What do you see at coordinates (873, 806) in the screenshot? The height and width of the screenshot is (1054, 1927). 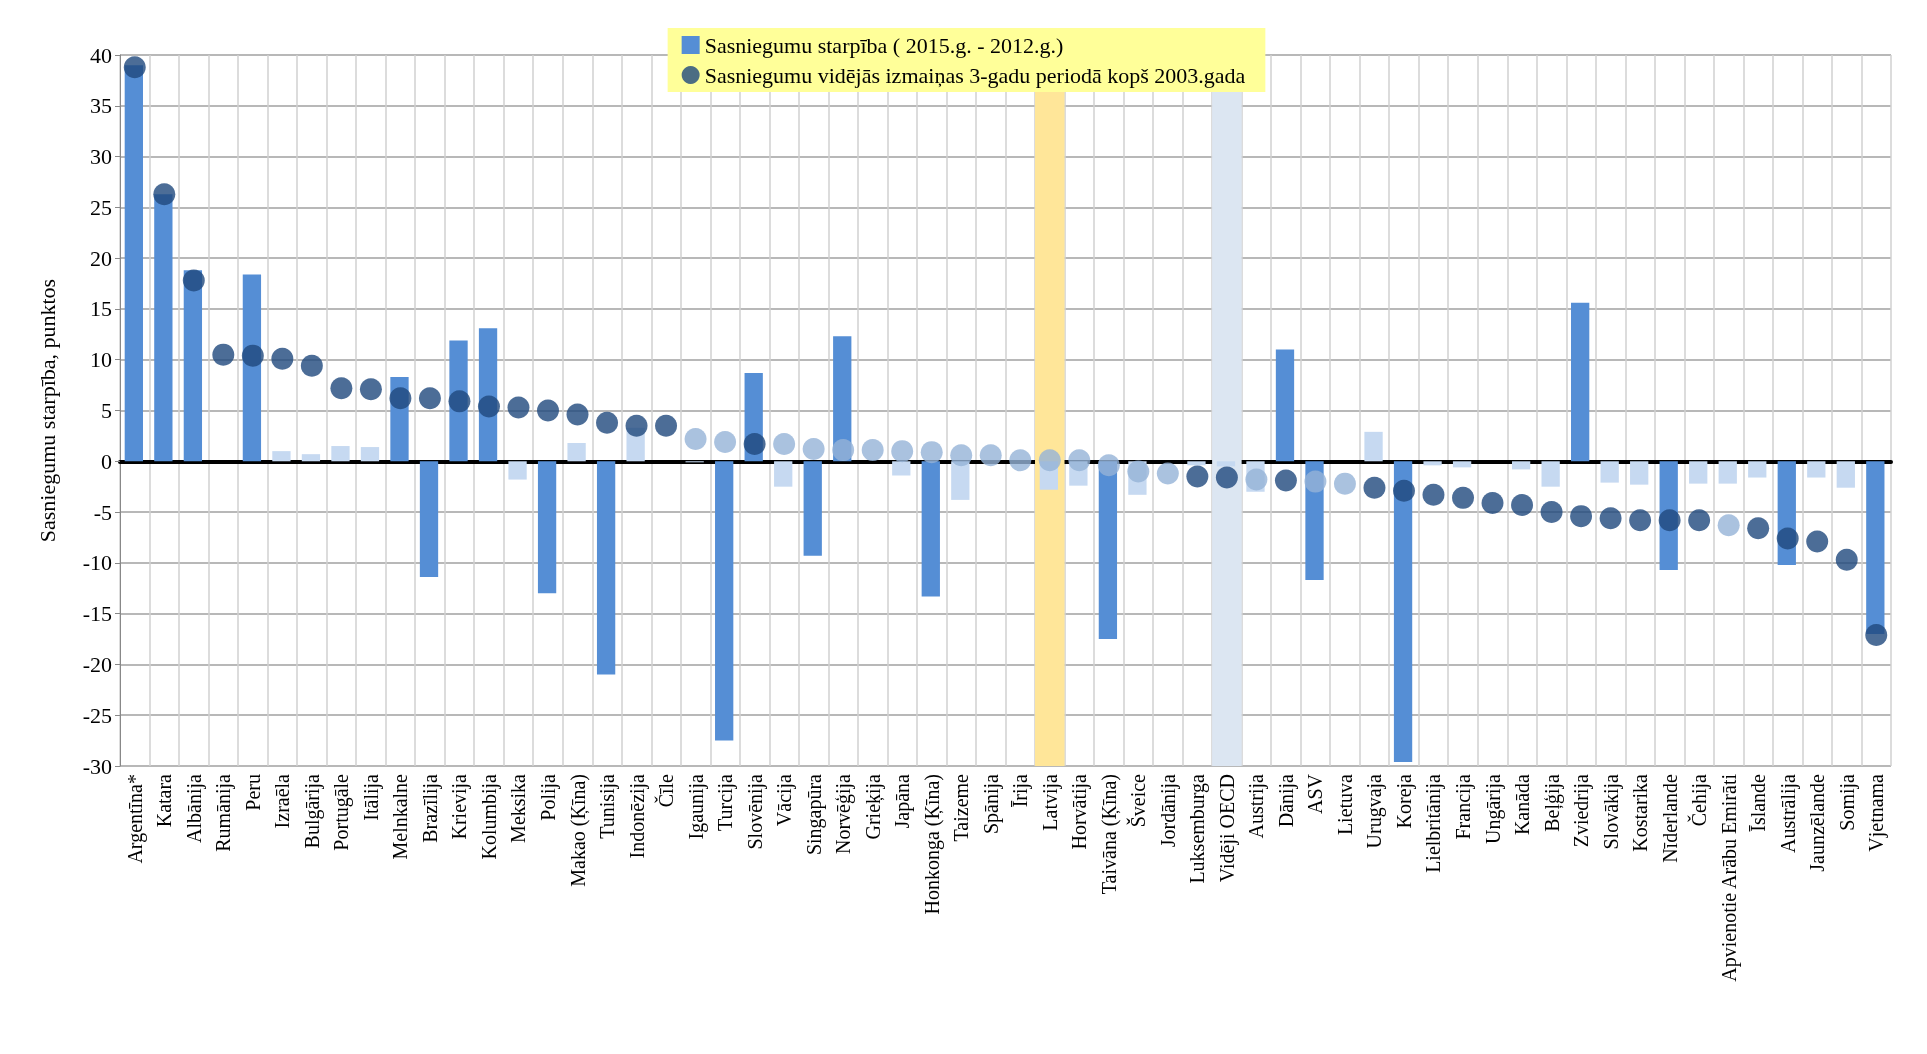 I see `x-tick-label: Grieķija` at bounding box center [873, 806].